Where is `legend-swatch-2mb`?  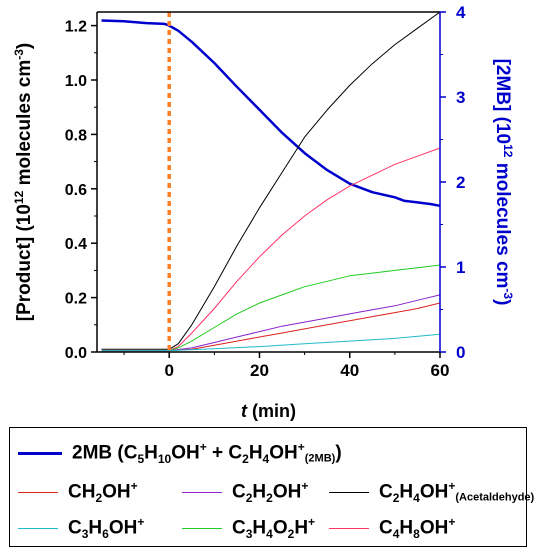
legend-swatch-2mb is located at coordinates (40, 453).